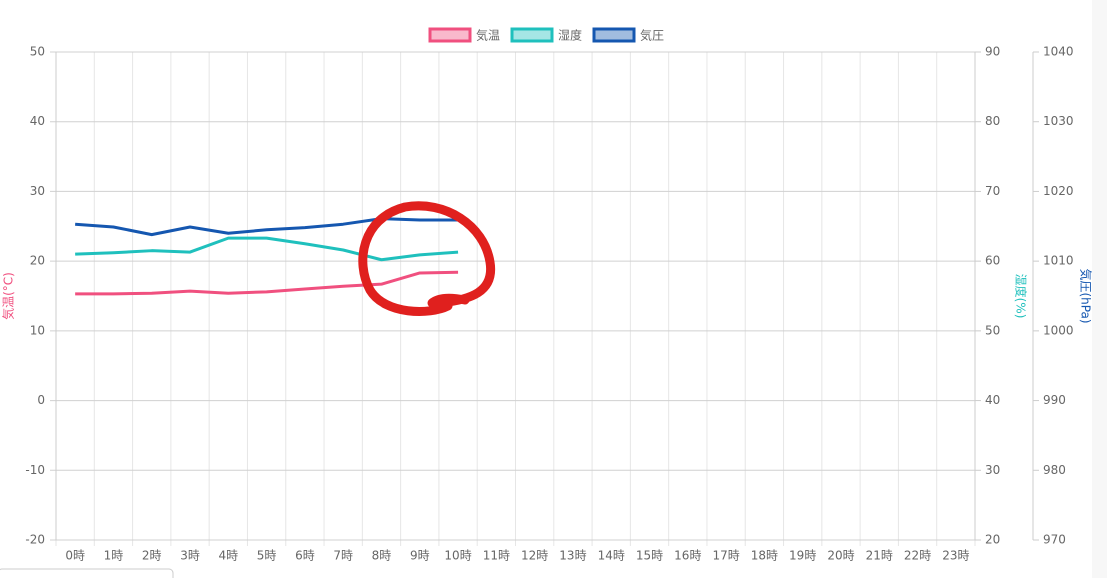 Image resolution: width=1107 pixels, height=578 pixels. What do you see at coordinates (992, 261) in the screenshot?
I see `y2-tick-label: 60` at bounding box center [992, 261].